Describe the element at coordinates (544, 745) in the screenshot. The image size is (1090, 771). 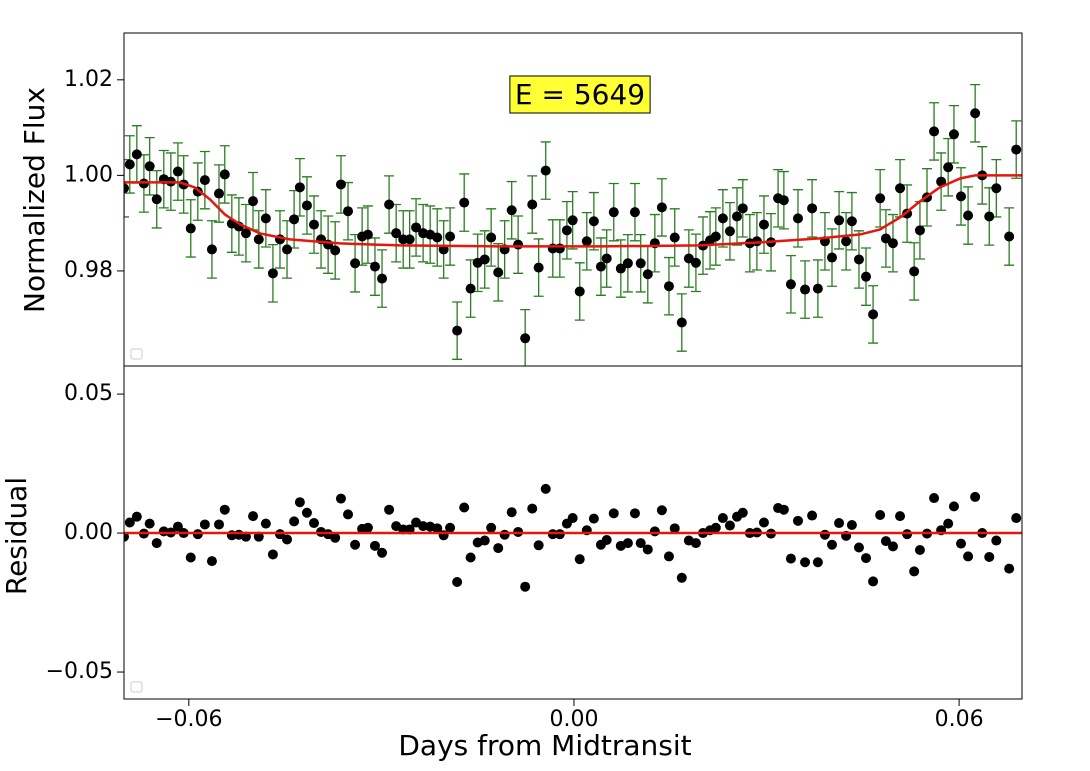
I see `x-axis-label: Days from Midtransit` at that location.